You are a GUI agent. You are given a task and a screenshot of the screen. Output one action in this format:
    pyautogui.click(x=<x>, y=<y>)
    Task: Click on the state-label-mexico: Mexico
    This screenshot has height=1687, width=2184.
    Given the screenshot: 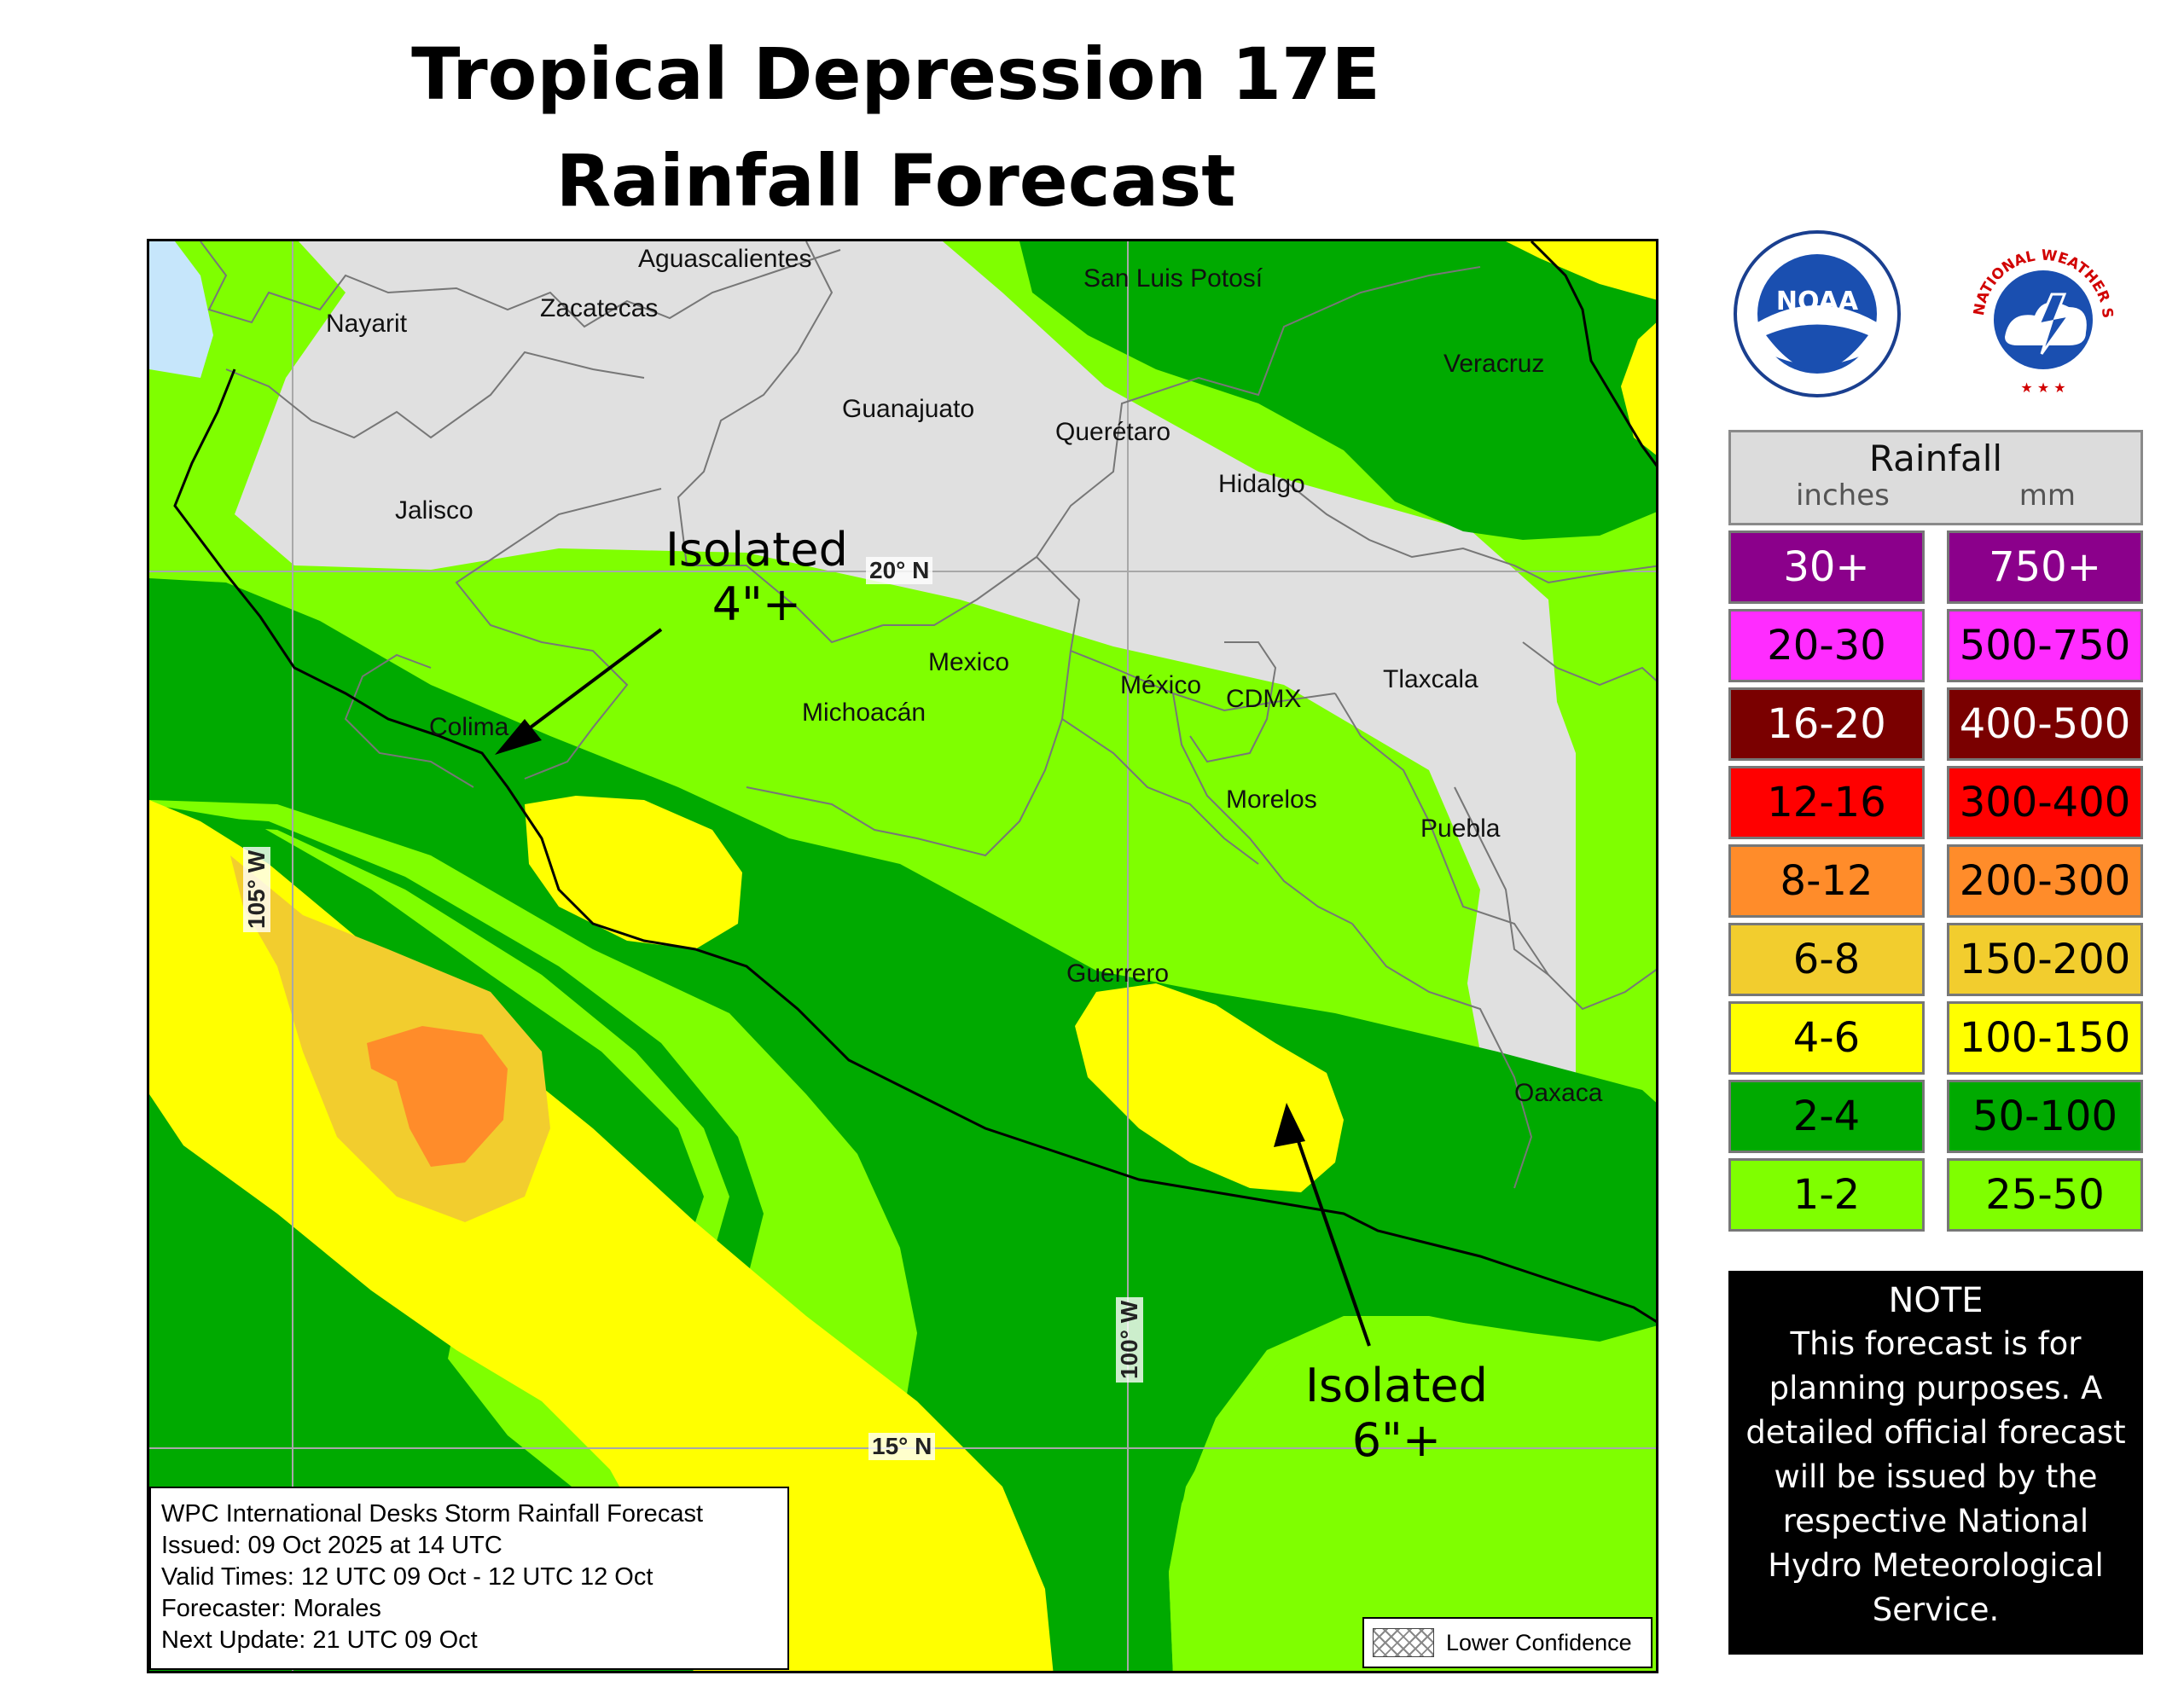 What is the action you would take?
    pyautogui.click(x=969, y=662)
    